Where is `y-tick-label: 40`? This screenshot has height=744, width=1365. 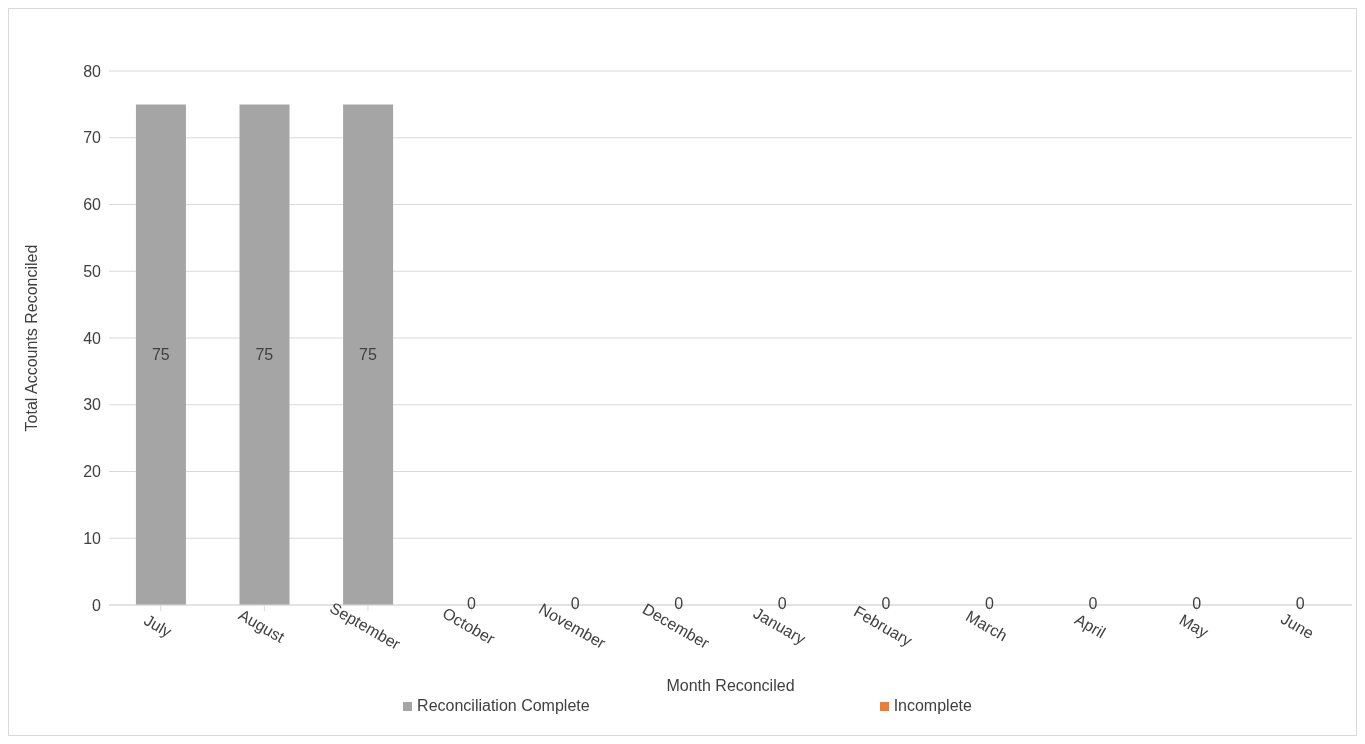 y-tick-label: 40 is located at coordinates (92, 338).